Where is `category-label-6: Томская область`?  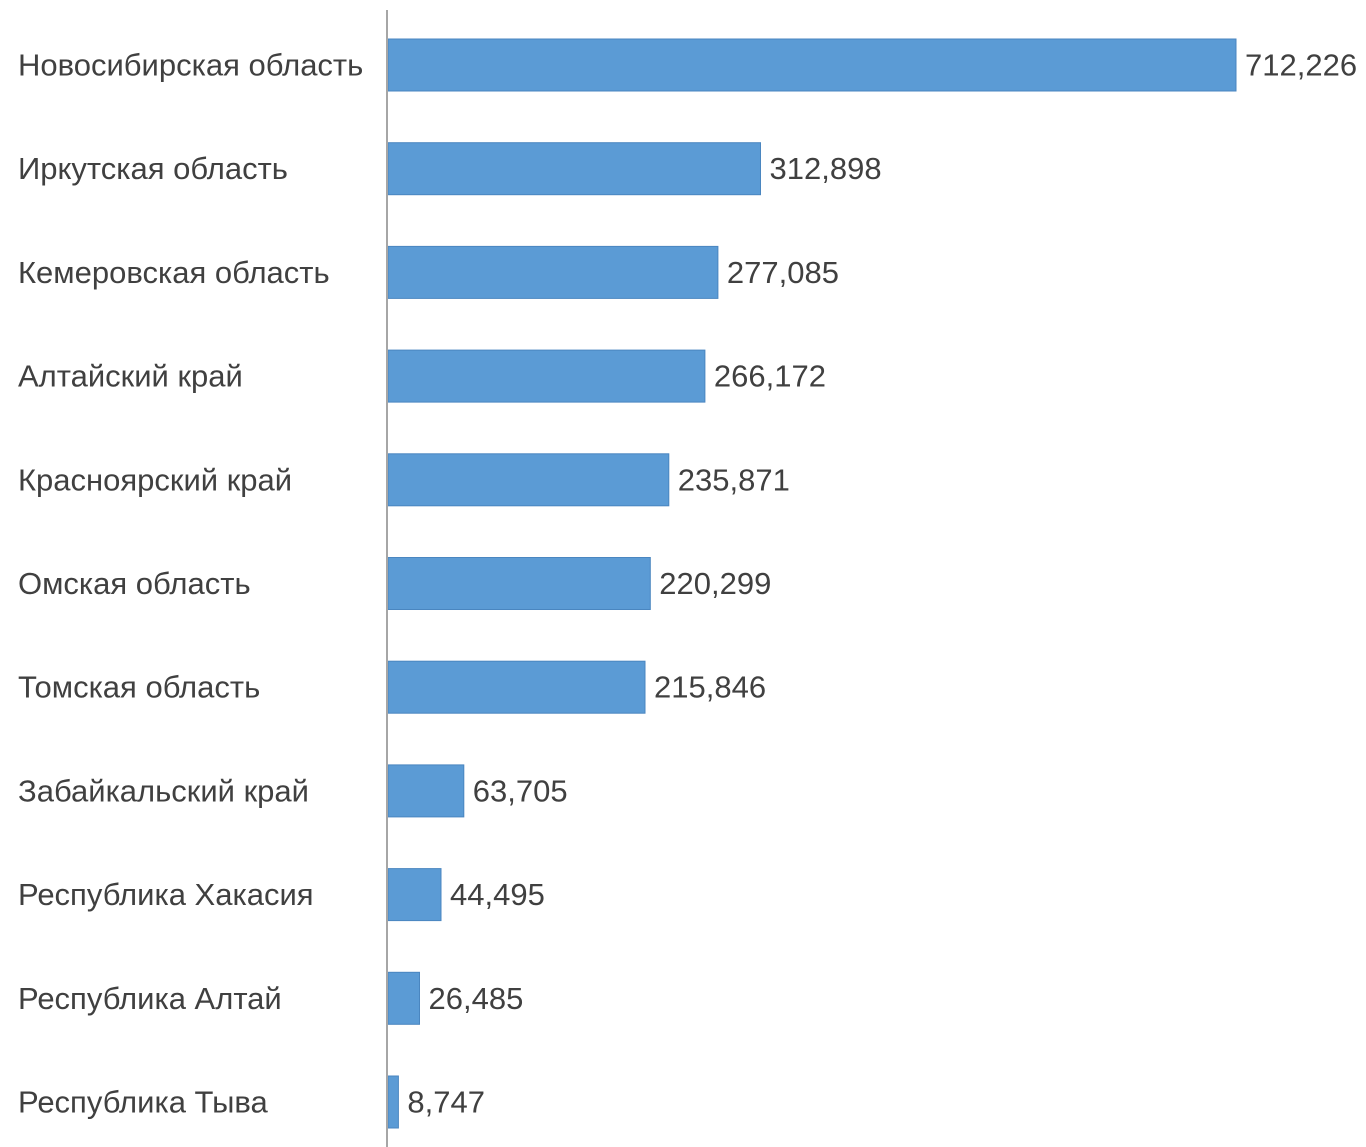 category-label-6: Томская область is located at coordinates (139, 687).